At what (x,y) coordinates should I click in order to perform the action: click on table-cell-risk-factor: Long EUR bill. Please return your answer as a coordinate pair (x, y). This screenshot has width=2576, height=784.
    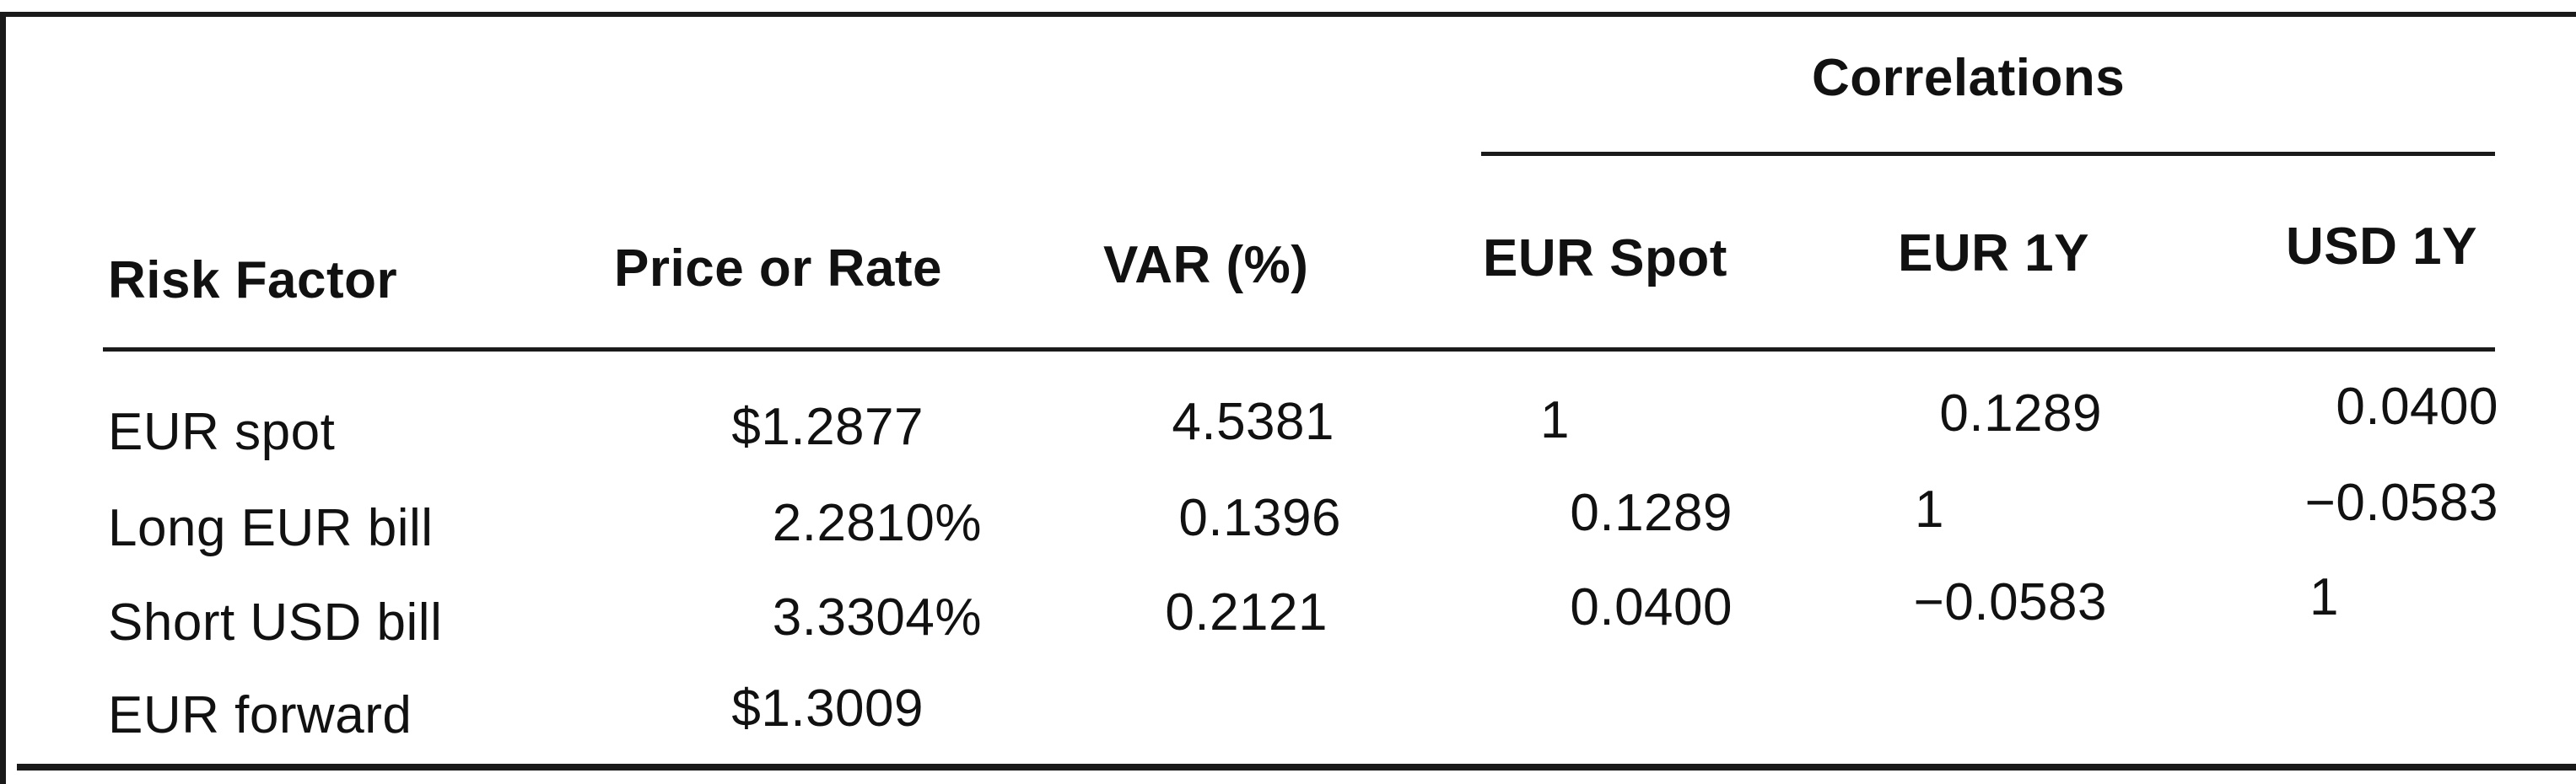
    Looking at the image, I should click on (271, 528).